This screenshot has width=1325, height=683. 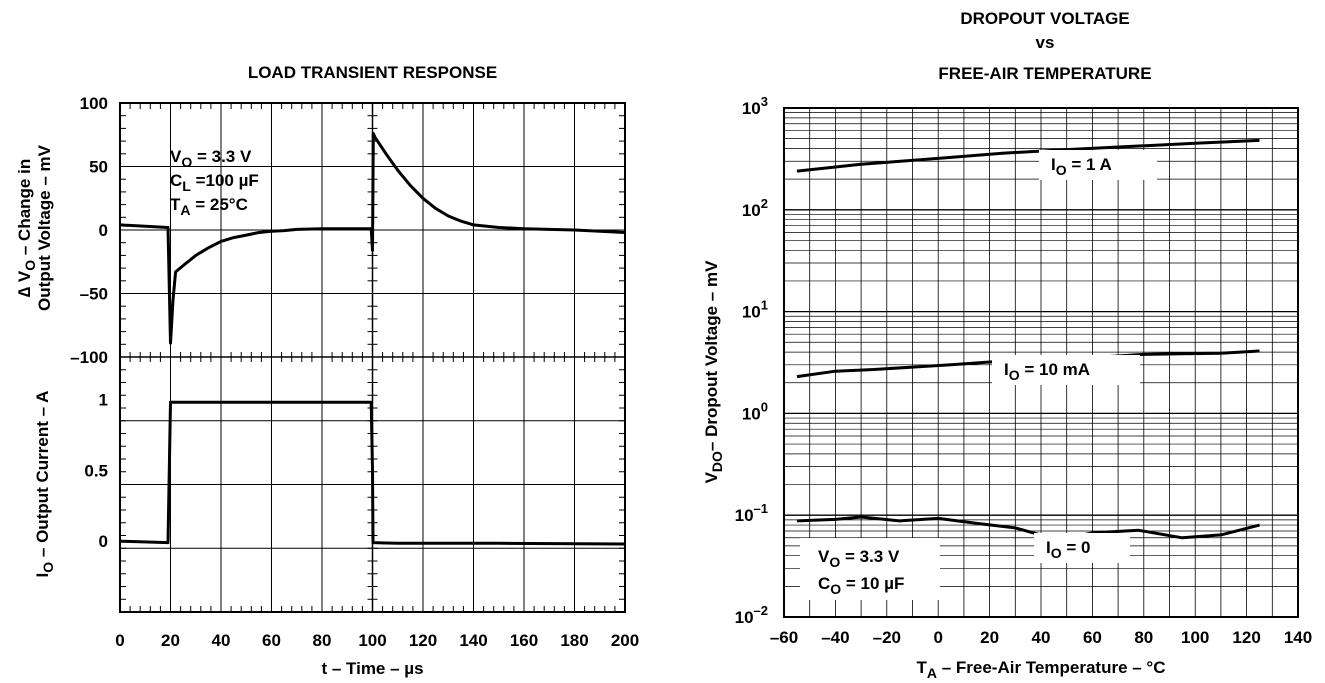 What do you see at coordinates (784, 637) in the screenshot?
I see `x-tick-label: –60` at bounding box center [784, 637].